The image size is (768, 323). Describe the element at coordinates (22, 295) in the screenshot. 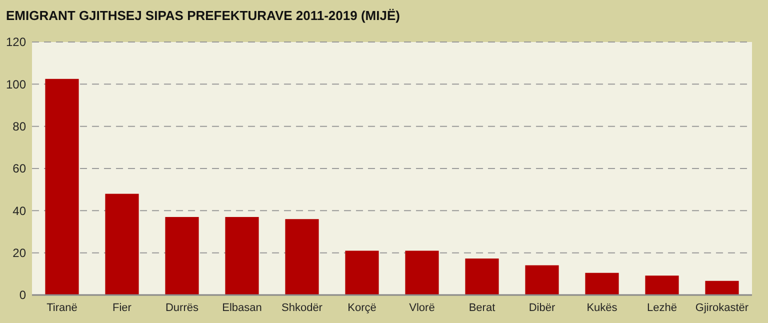

I see `y-tick-label: 0` at that location.